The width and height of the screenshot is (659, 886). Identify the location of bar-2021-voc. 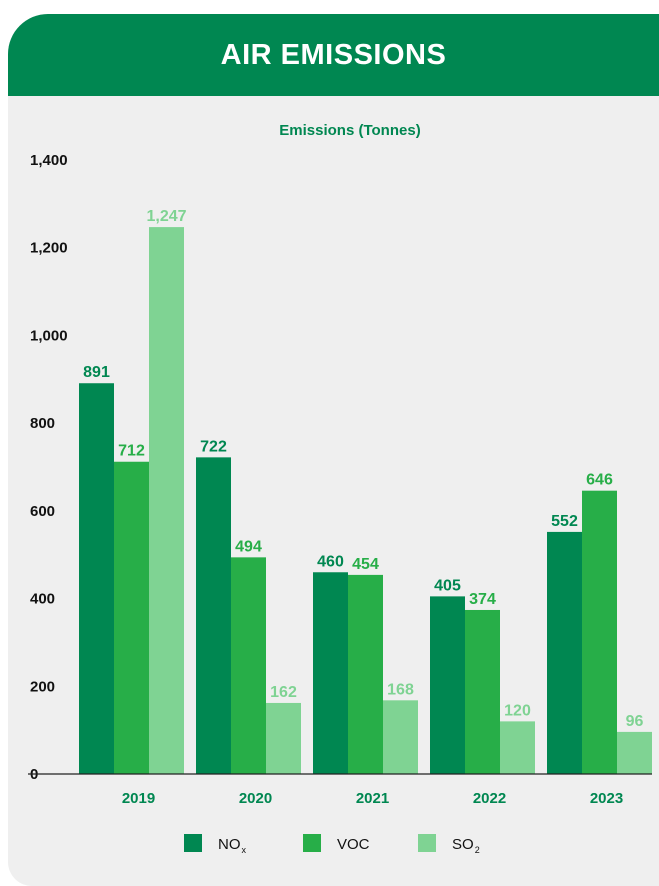
(365, 674).